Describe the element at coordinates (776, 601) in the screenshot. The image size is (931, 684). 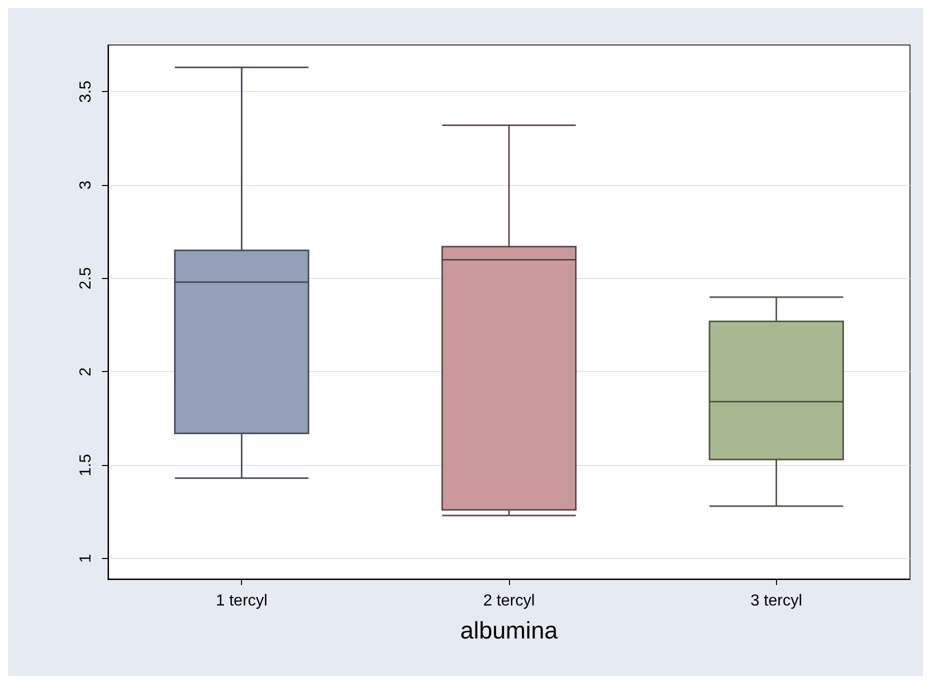
I see `x-tick-label: 3 tercyl` at that location.